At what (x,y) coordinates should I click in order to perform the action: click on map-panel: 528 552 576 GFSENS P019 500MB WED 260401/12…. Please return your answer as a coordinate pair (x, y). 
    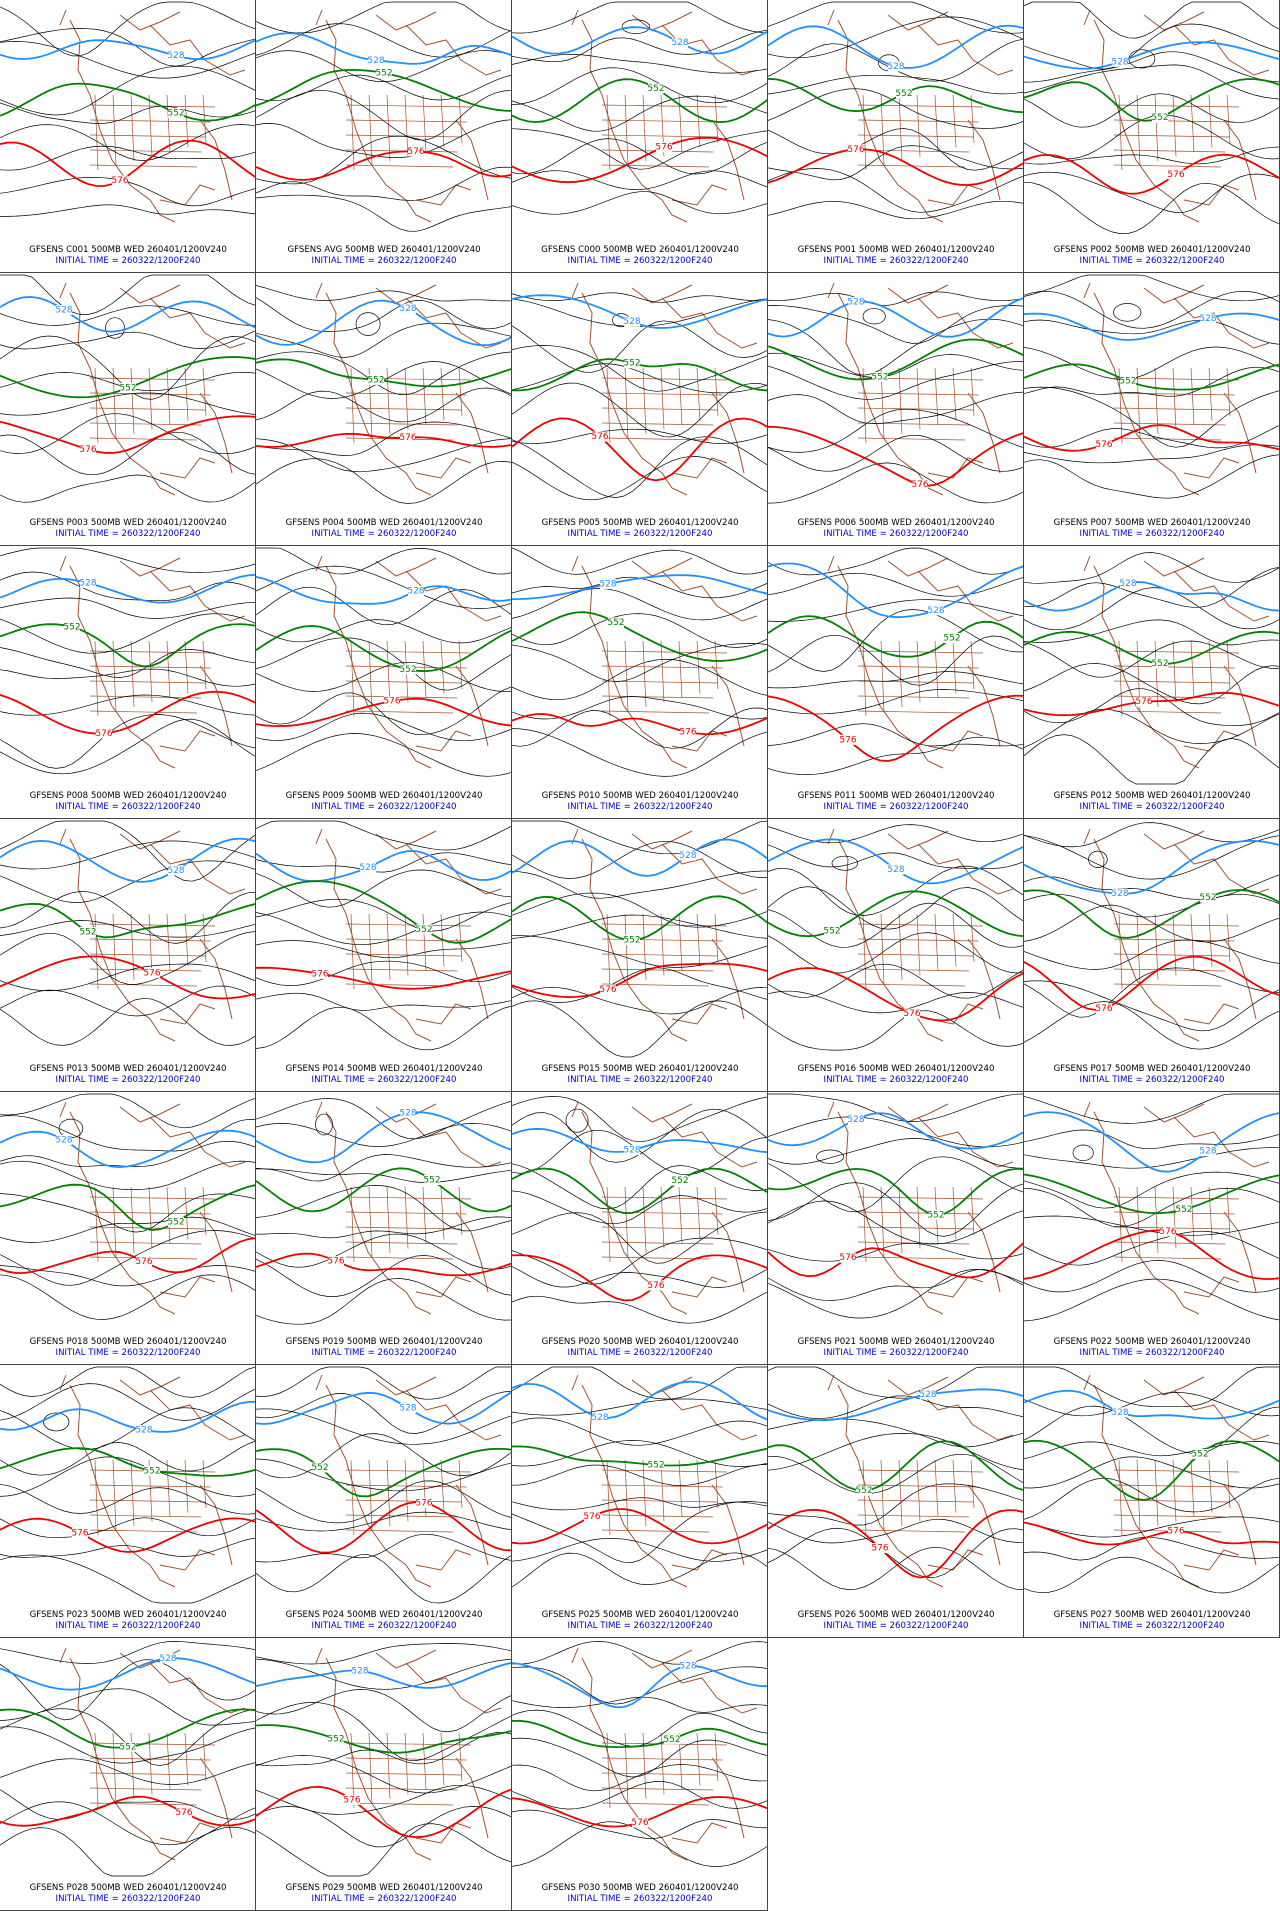
    Looking at the image, I should click on (384, 1228).